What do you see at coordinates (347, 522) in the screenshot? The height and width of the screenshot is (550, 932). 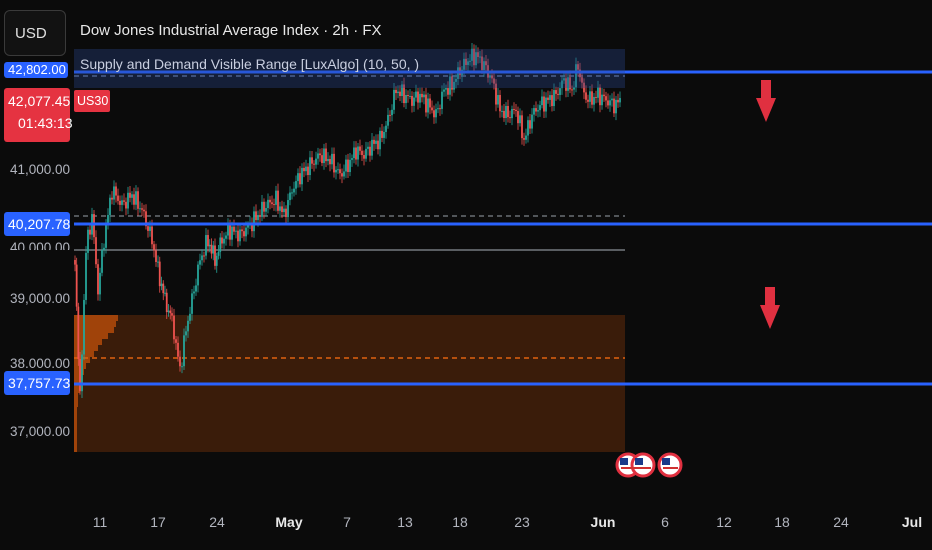 I see `time-label: 7` at bounding box center [347, 522].